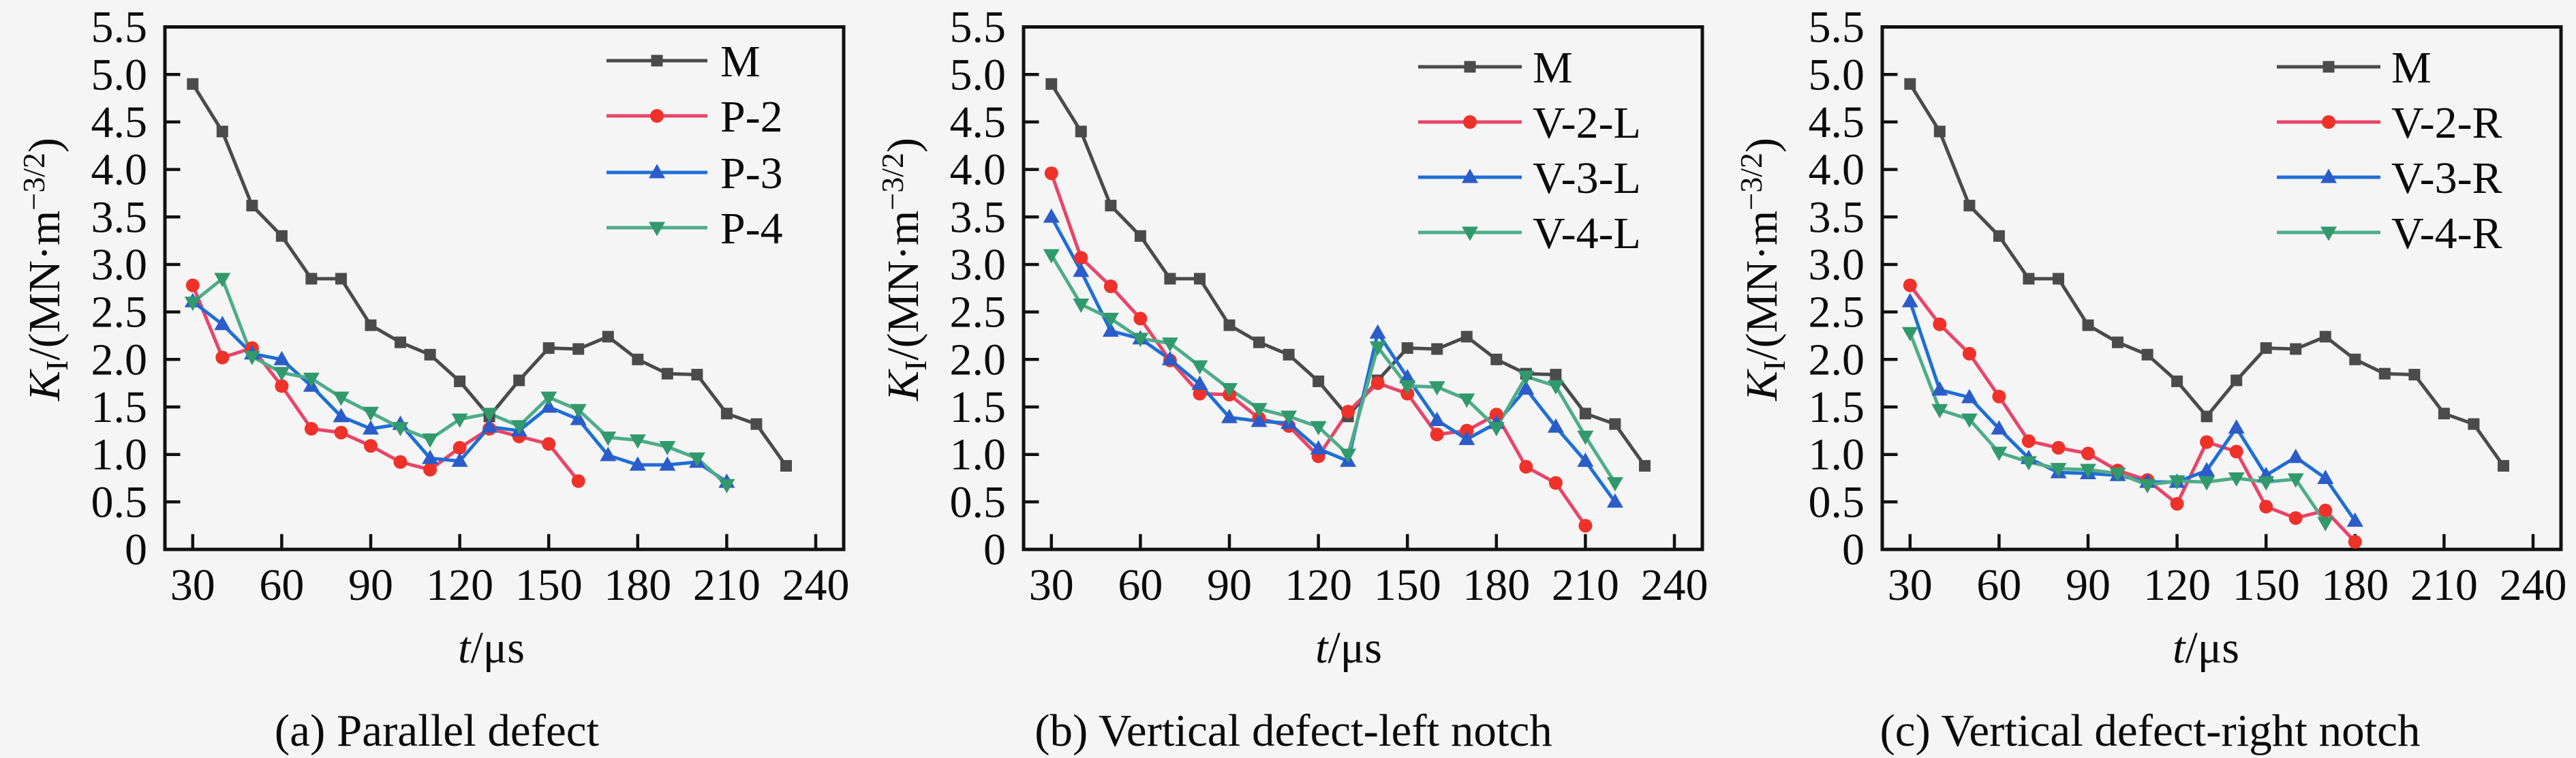  What do you see at coordinates (1587, 123) in the screenshot?
I see `svg-text: V-2-L` at bounding box center [1587, 123].